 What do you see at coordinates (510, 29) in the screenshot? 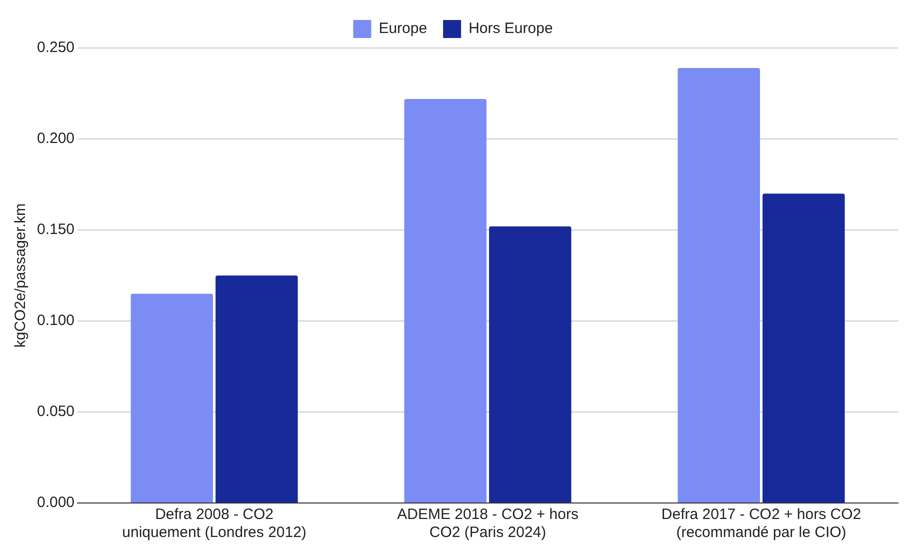
I see `legend-label: Hors Europe` at bounding box center [510, 29].